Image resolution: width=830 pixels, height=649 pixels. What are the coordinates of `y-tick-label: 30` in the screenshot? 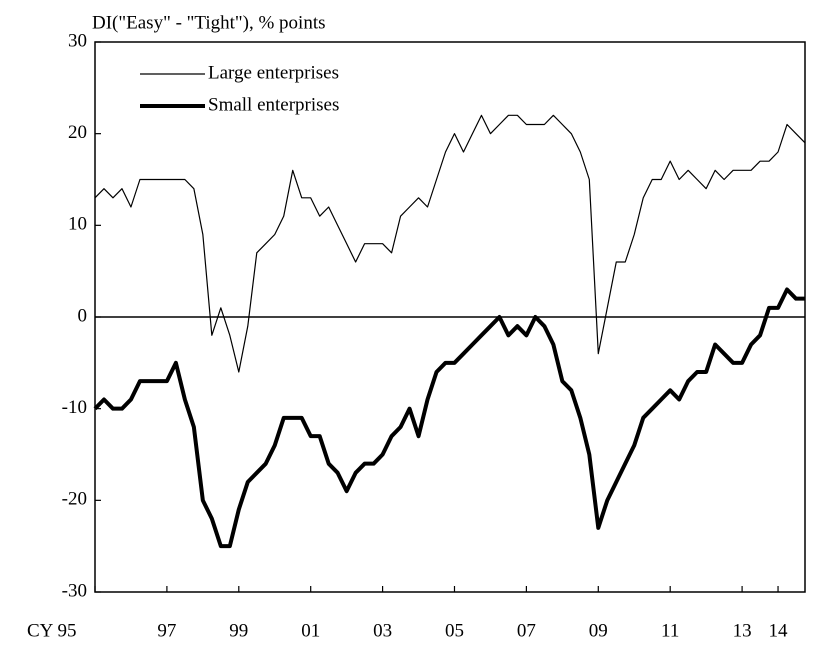 It's located at (77, 40).